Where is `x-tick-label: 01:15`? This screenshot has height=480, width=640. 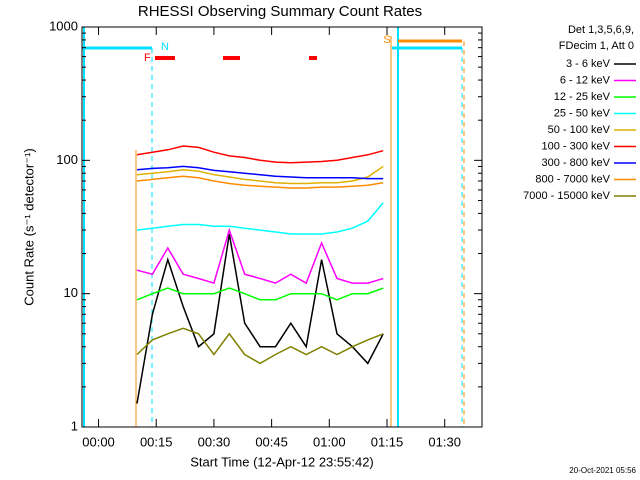
x-tick-label: 01:15 is located at coordinates (387, 441).